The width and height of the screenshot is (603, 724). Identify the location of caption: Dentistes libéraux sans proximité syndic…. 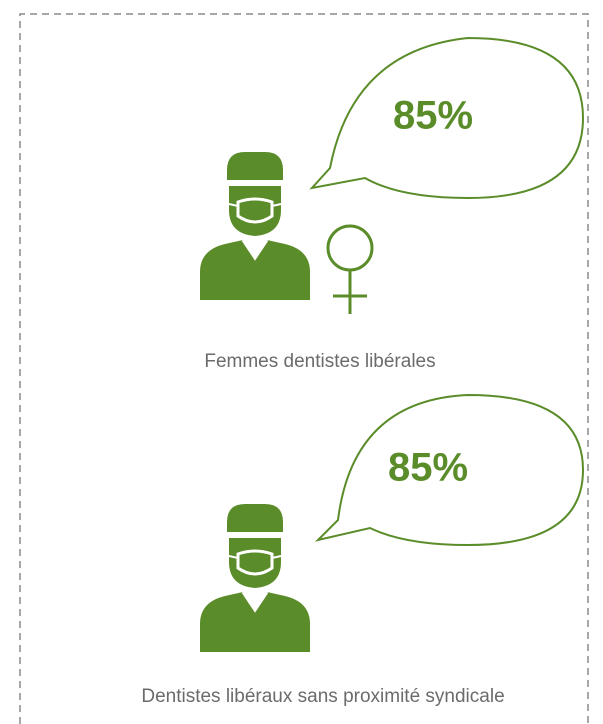
(322, 696).